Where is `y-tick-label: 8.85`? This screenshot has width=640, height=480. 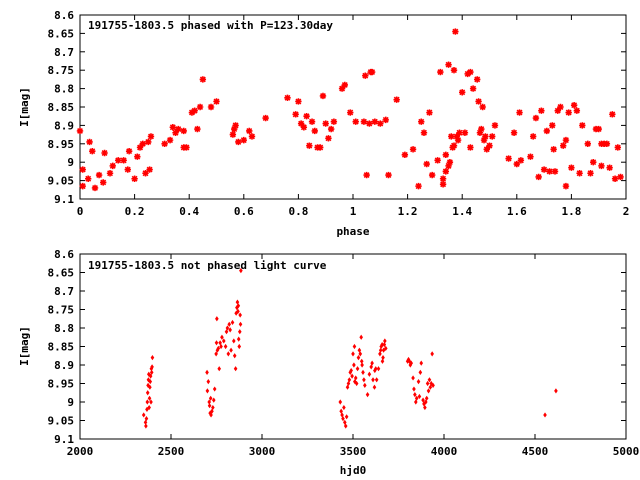
y-tick-label: 8.85 is located at coordinates (61, 107).